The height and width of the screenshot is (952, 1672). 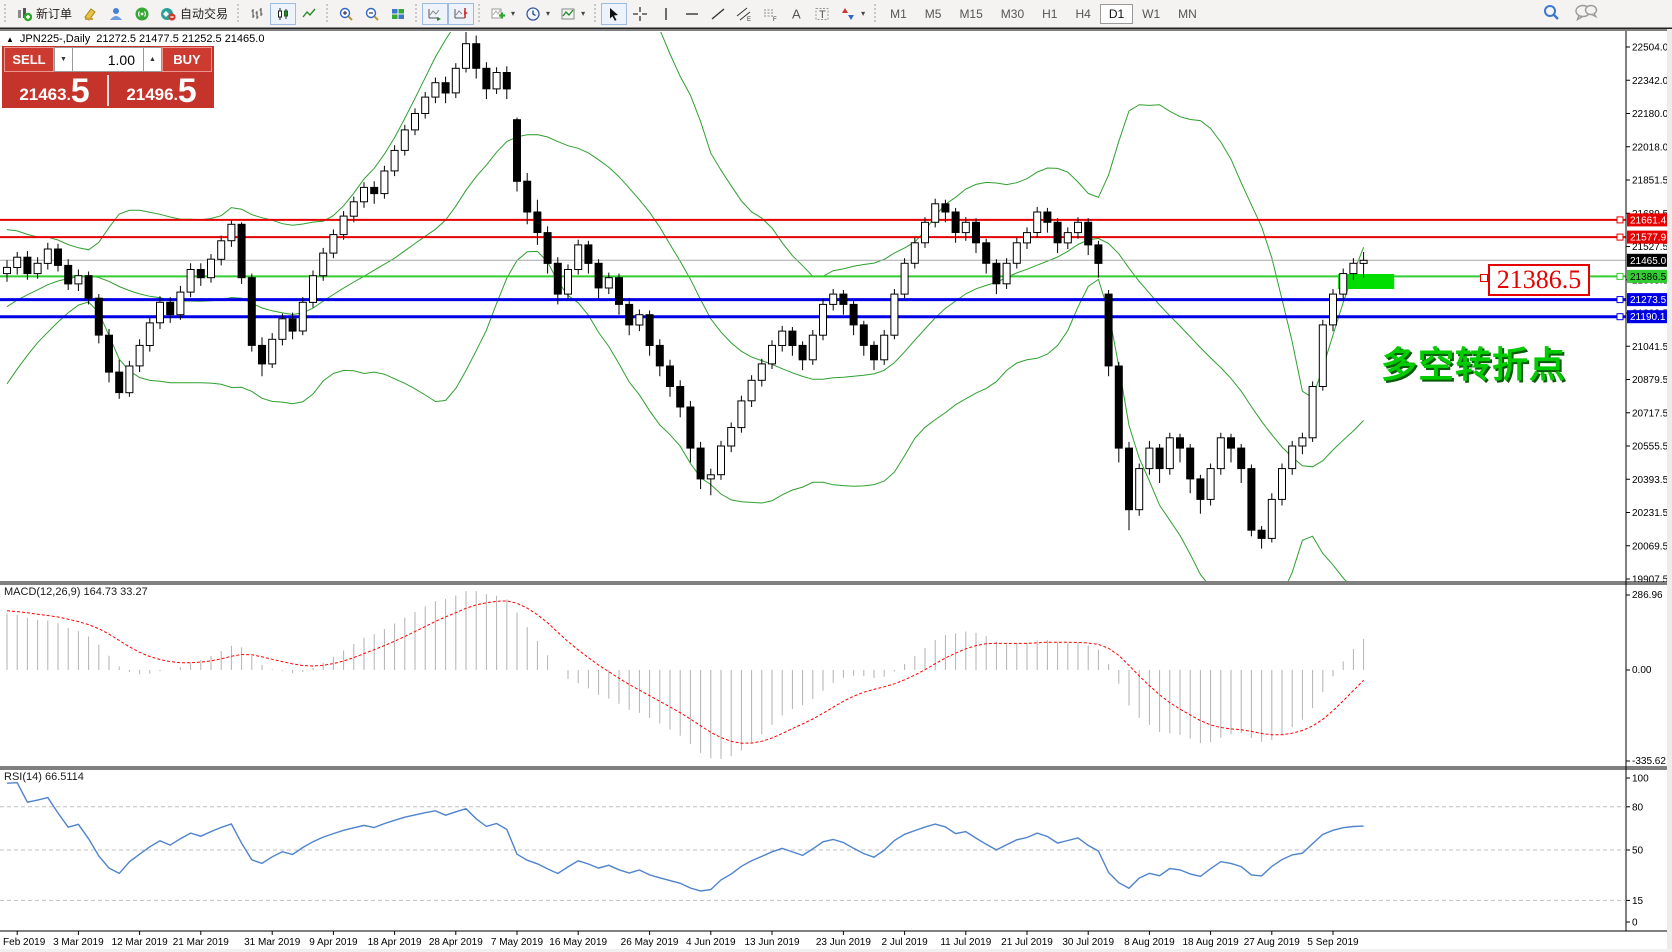 I want to click on date-tick-label: 26 May 2019, so click(x=650, y=942).